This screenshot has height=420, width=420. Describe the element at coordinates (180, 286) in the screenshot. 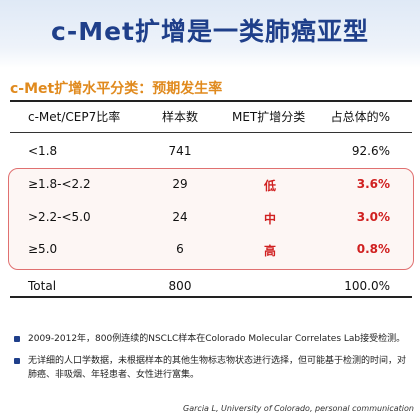

I see `total-count: 800` at that location.